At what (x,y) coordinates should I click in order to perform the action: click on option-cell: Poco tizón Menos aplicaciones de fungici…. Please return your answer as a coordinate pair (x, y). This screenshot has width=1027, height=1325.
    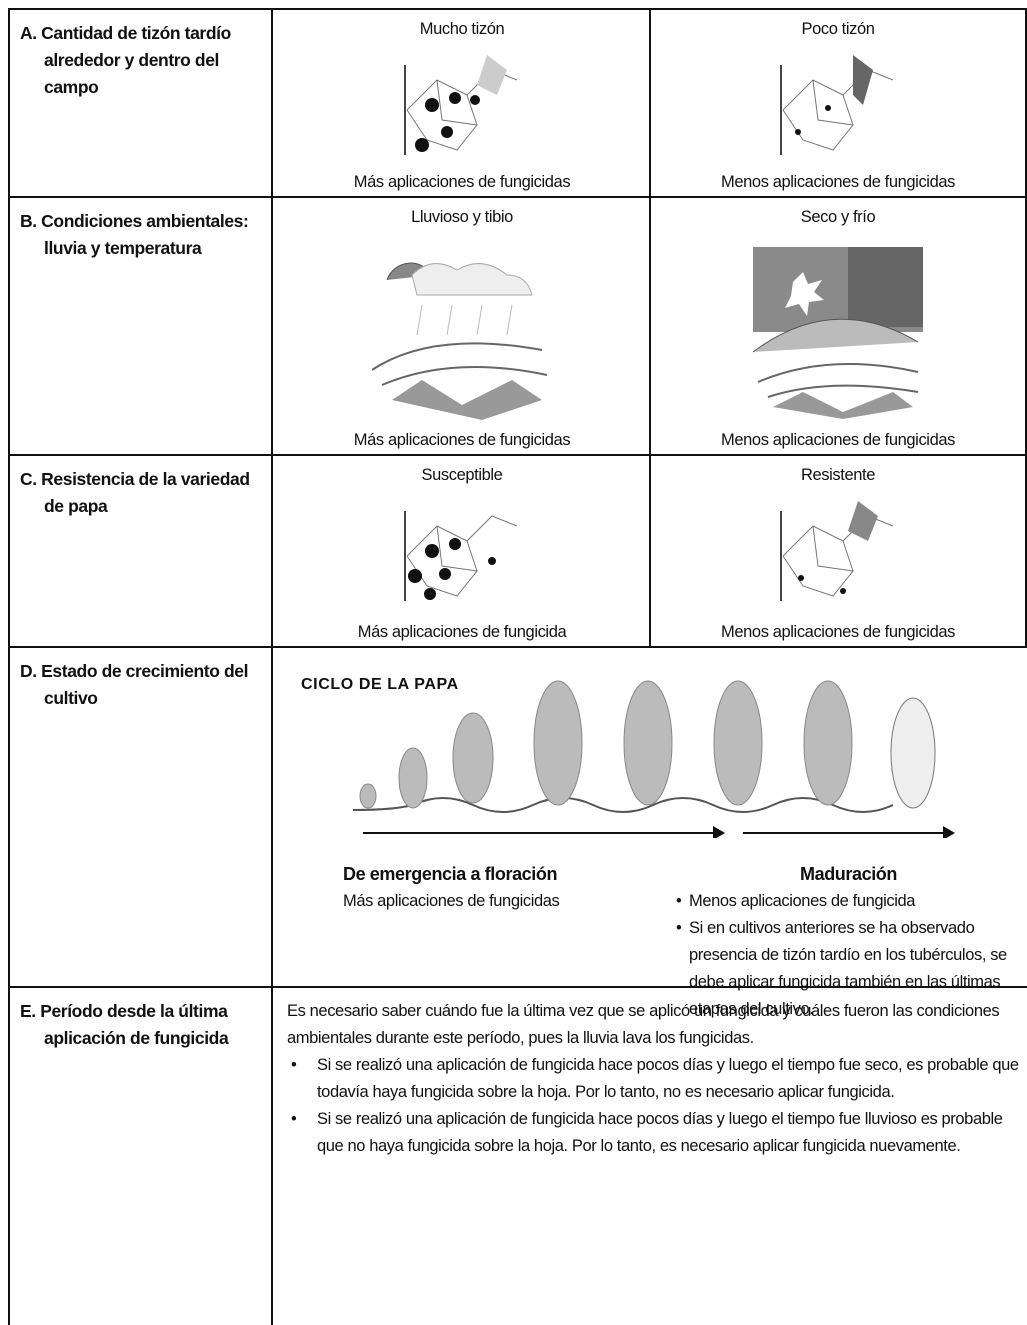
    Looking at the image, I should click on (838, 103).